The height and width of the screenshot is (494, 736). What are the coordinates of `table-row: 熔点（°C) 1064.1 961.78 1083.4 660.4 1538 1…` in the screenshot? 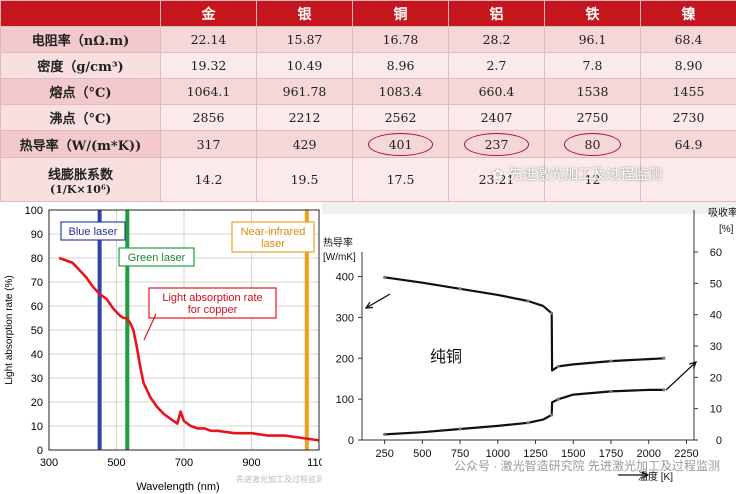 It's located at (368, 91).